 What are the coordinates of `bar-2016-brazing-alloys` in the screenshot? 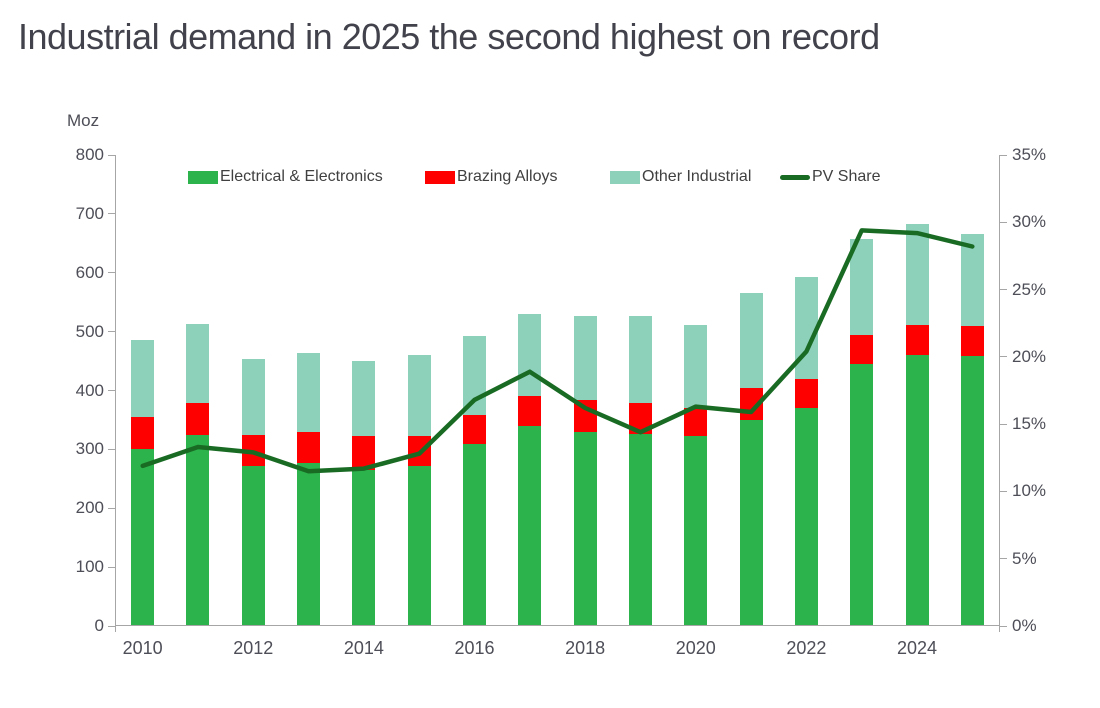 It's located at (475, 430).